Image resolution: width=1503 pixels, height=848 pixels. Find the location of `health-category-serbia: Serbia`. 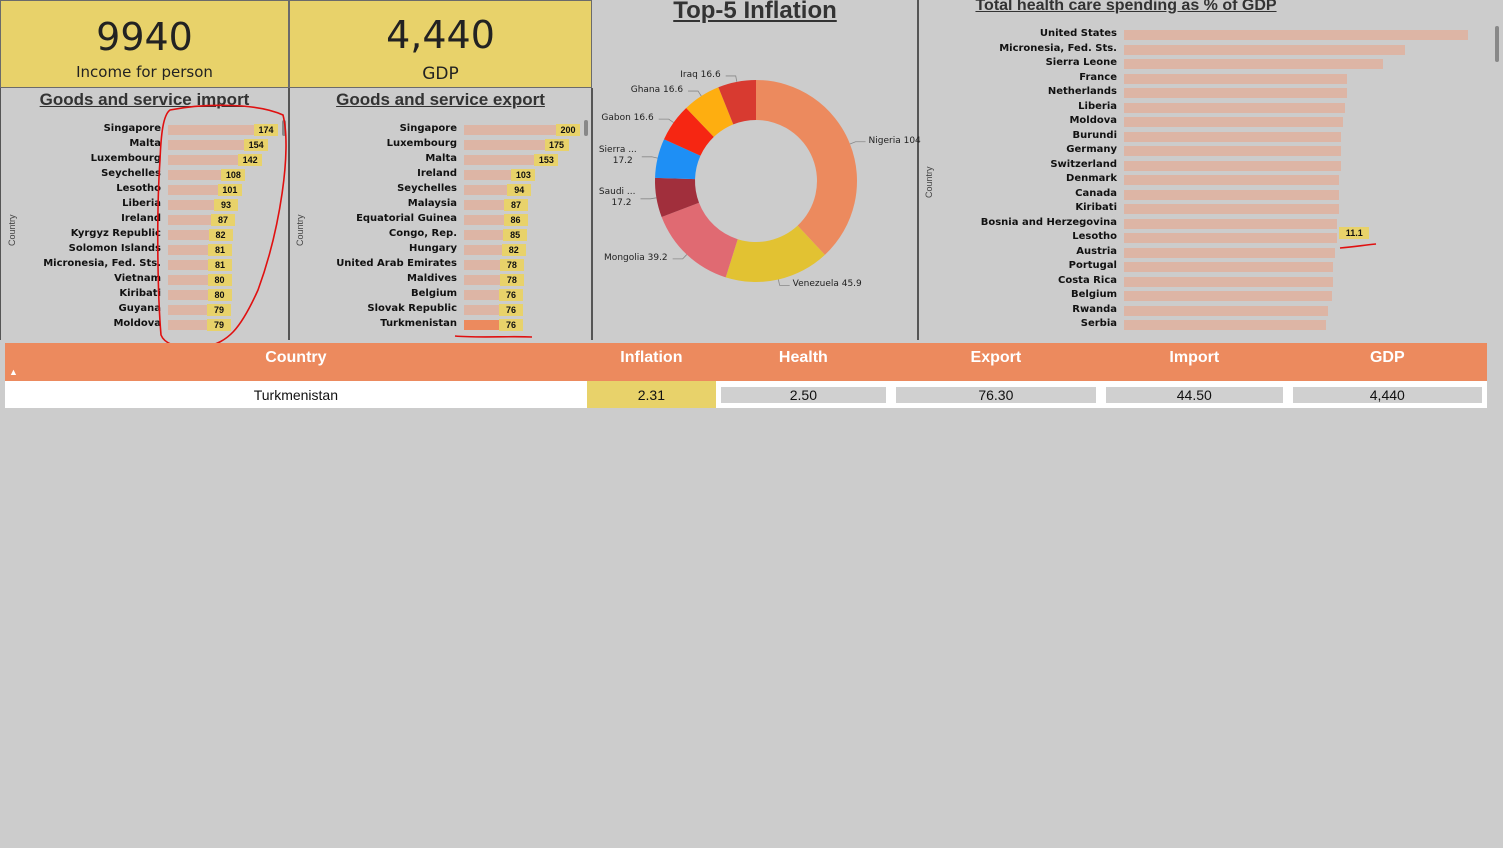

health-category-serbia: Serbia is located at coordinates (1098, 323).